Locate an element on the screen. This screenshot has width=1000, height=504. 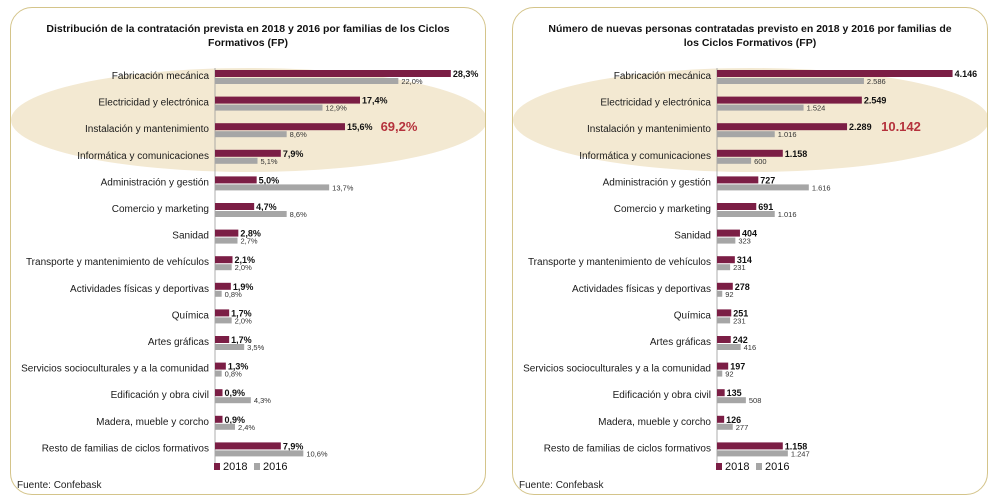
data-label-2018: 278 is located at coordinates (742, 287).